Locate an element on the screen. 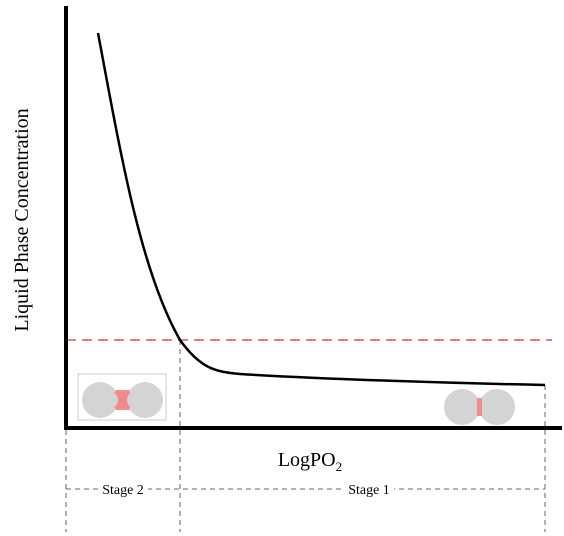  y-axis-label: Liquid Phase Concentration is located at coordinates (22, 219).